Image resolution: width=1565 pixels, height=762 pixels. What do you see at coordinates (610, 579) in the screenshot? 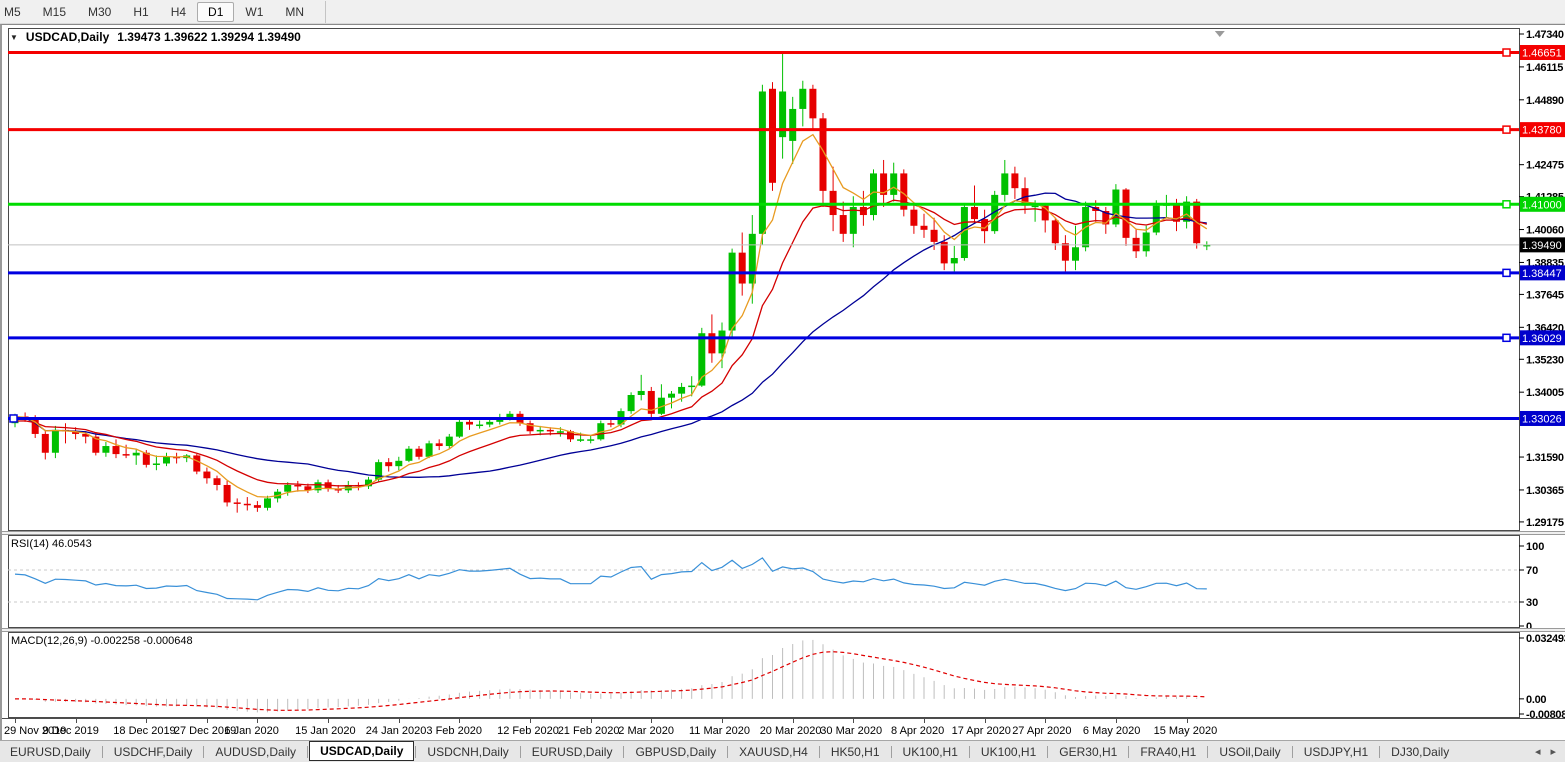
I see `rsi-line` at bounding box center [610, 579].